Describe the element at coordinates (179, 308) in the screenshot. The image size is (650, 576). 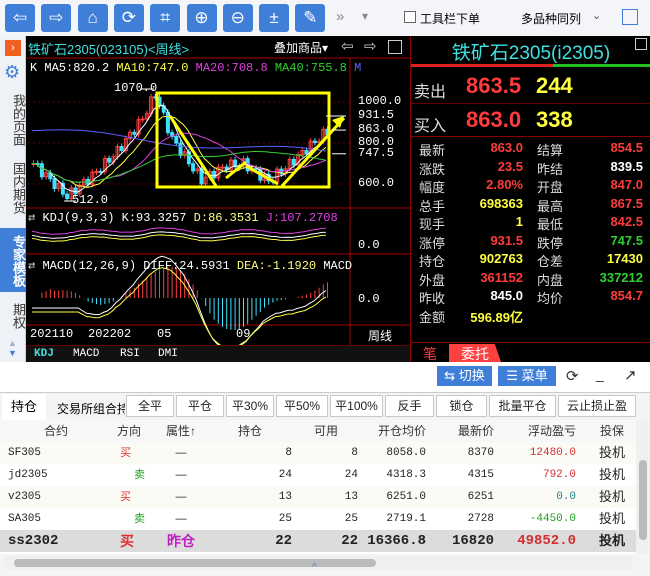
I see `dea-line` at that location.